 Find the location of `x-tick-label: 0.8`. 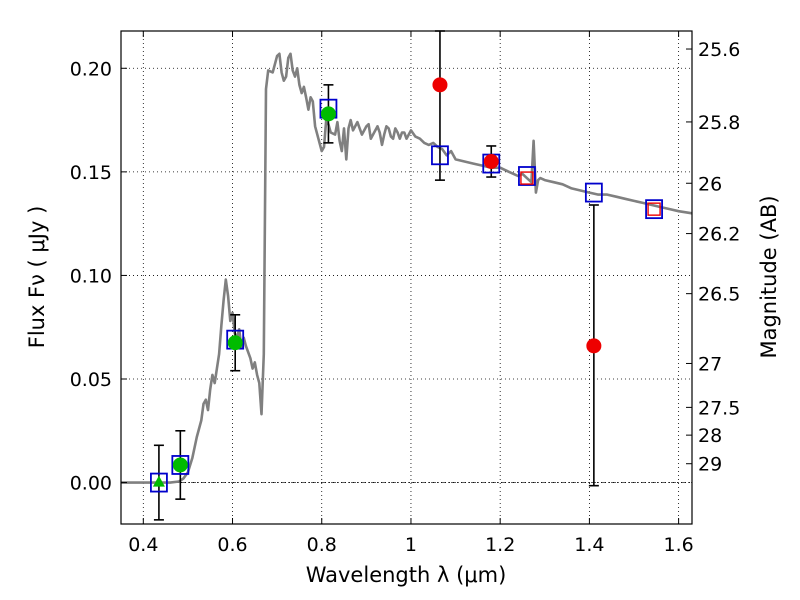

x-tick-label: 0.8 is located at coordinates (322, 545).